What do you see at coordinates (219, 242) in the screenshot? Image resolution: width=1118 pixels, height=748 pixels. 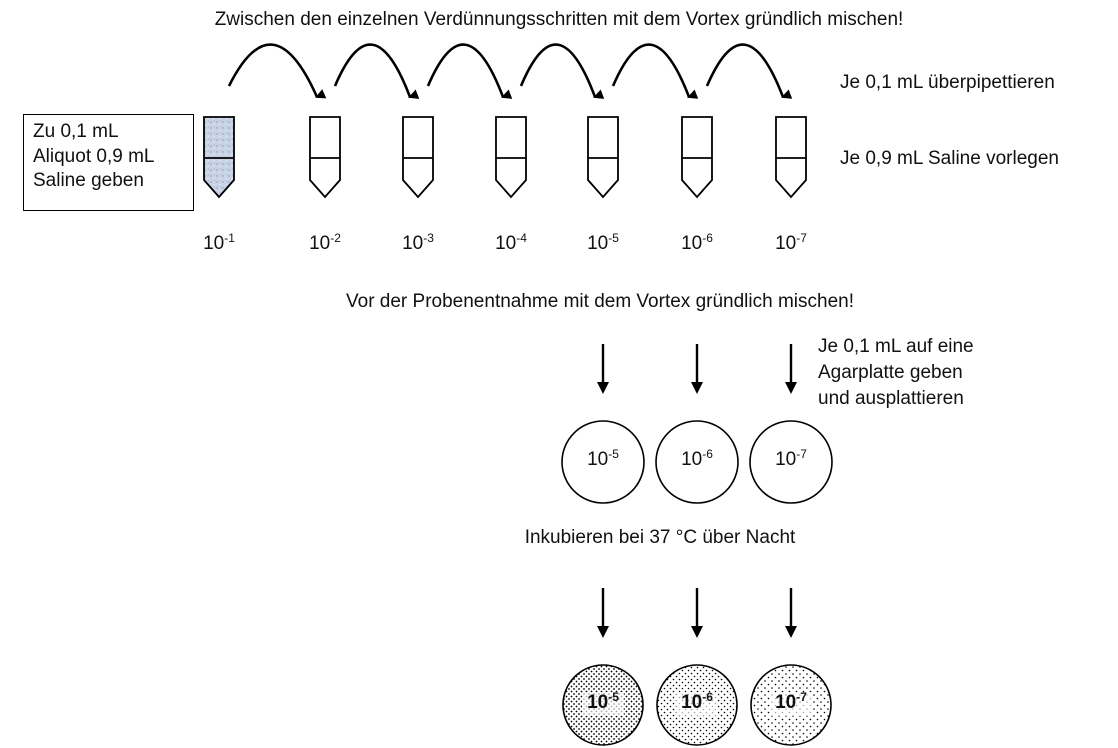 I see `tube-dilution-label: 10-1` at bounding box center [219, 242].